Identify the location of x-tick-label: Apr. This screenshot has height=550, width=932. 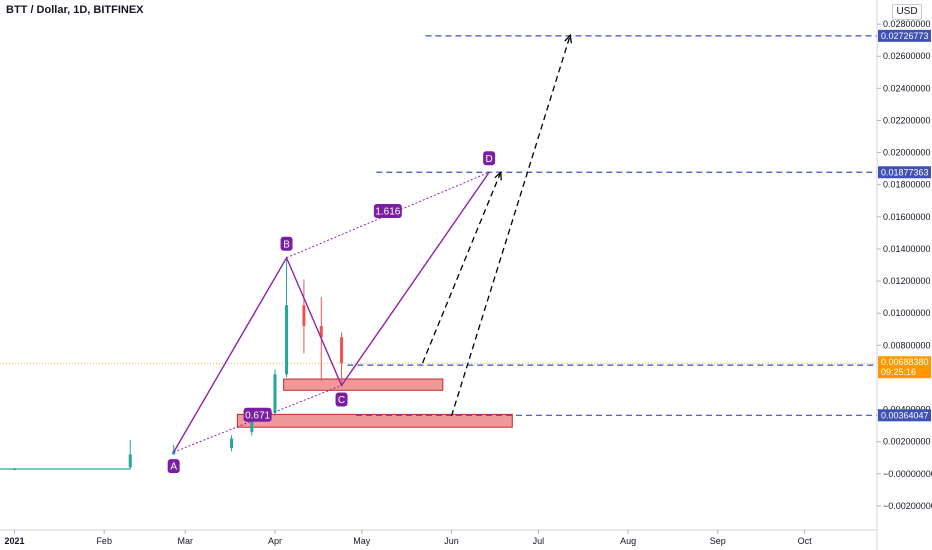
(275, 541).